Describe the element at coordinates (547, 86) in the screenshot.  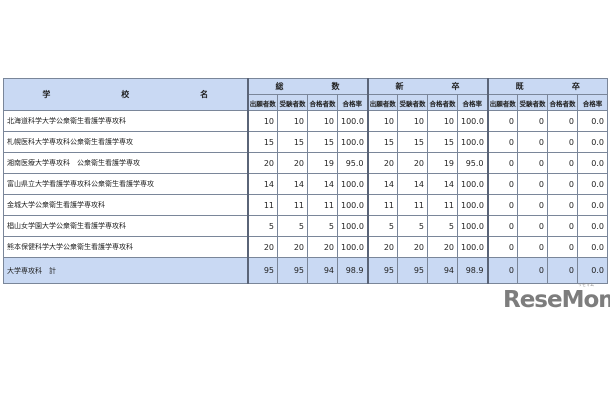
I see `group-past-grad-header: 既卒` at that location.